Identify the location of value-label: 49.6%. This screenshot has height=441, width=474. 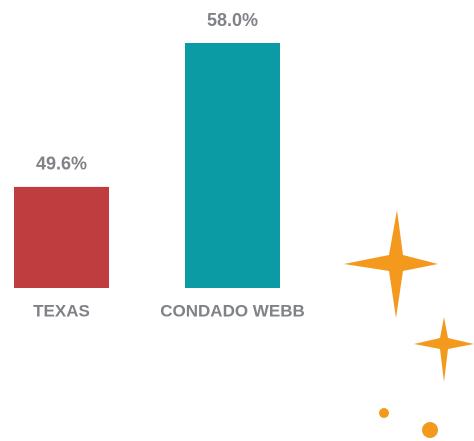
(61, 164).